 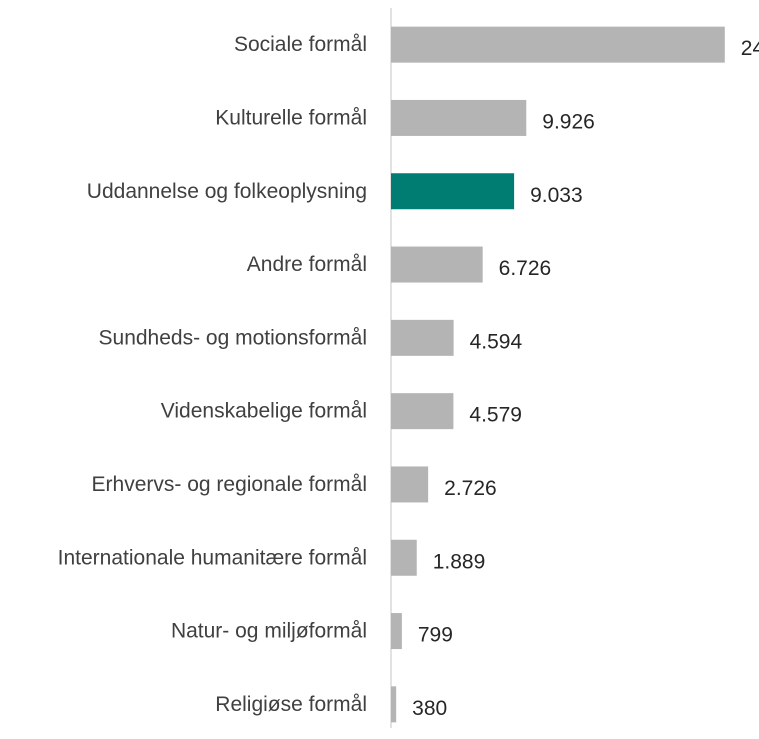 I want to click on value-label: 380, so click(x=429, y=708).